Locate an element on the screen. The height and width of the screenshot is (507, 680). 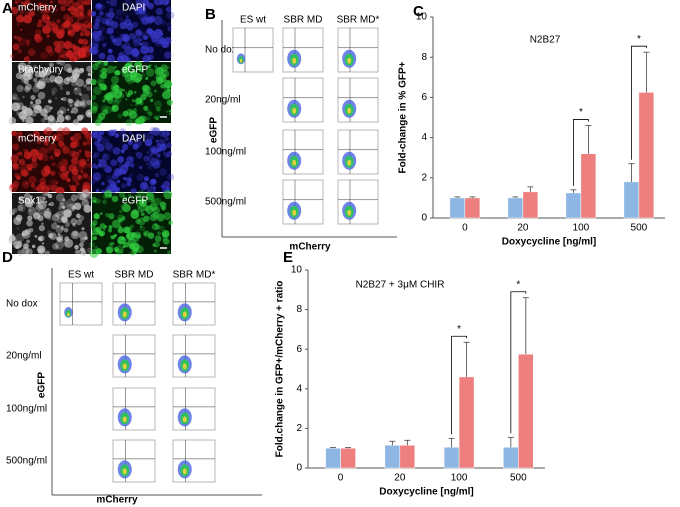
y-axis-label: Fold-change in % GFP+ is located at coordinates (403, 117).